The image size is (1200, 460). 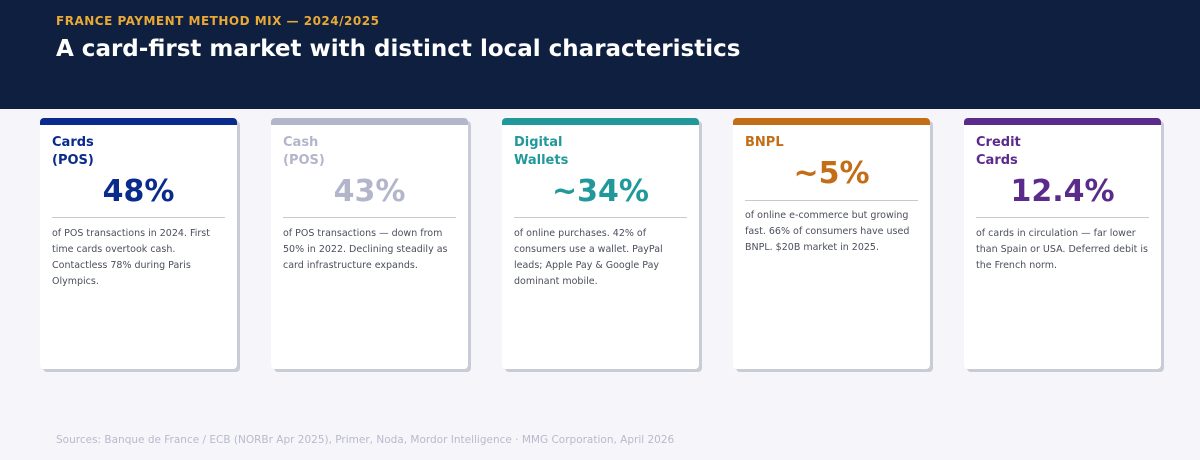 I want to click on card-value: 43%, so click(x=369, y=191).